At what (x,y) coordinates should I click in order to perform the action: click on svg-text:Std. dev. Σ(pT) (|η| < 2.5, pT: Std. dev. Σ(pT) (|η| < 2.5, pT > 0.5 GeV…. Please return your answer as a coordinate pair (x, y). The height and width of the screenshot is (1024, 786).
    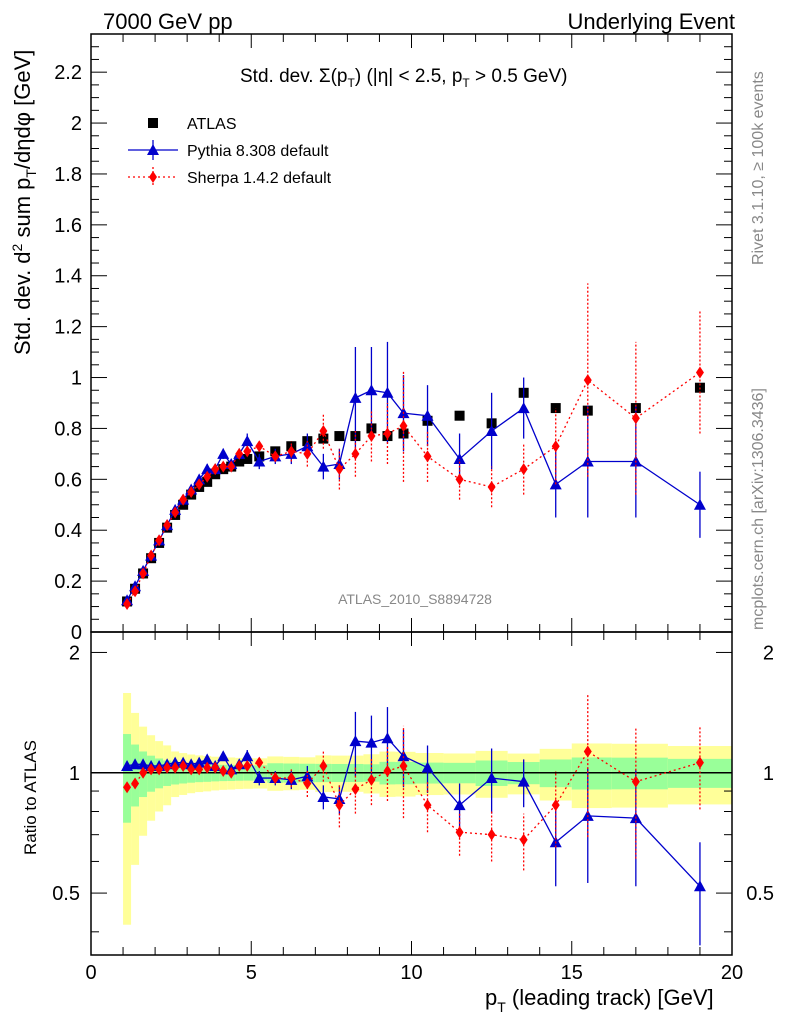
    Looking at the image, I should click on (403, 78).